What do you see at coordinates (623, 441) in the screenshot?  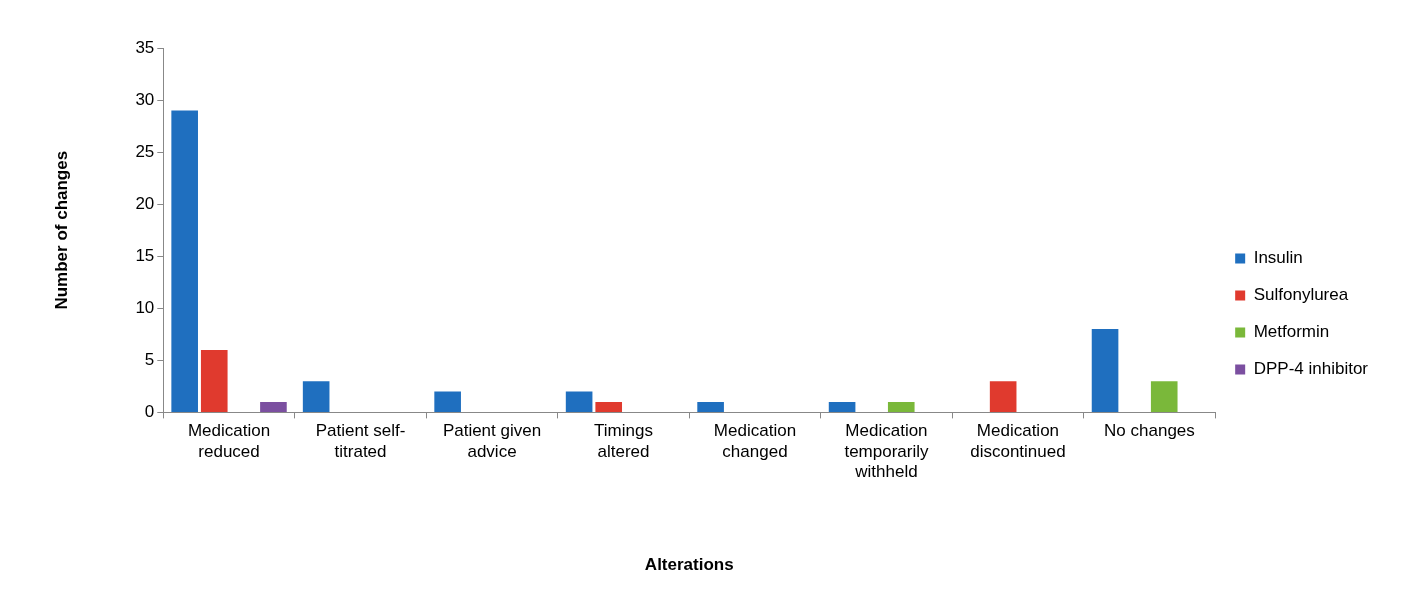 I see `x-tick-label: Timings altered` at bounding box center [623, 441].